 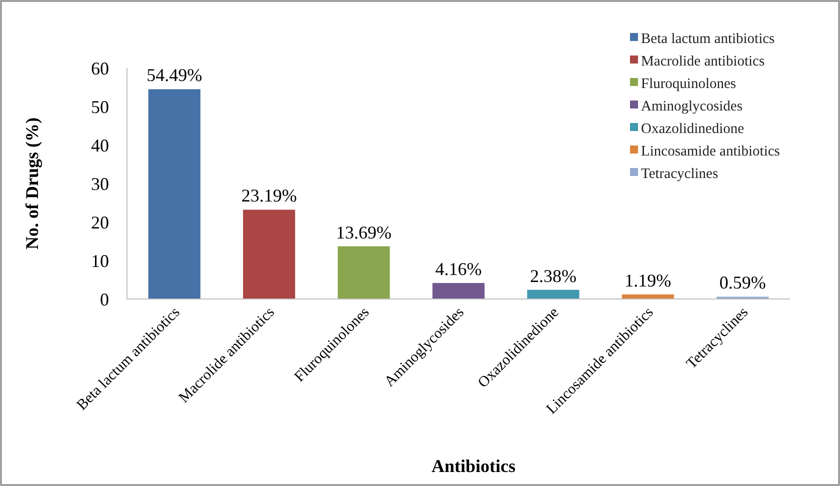 What do you see at coordinates (100, 184) in the screenshot?
I see `y-tick-label: 30` at bounding box center [100, 184].